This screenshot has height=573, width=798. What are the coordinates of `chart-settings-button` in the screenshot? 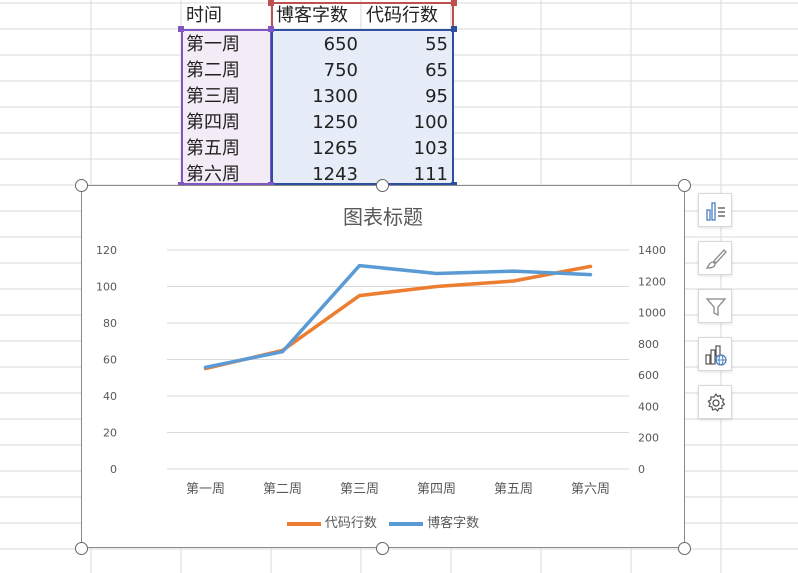 It's located at (715, 402).